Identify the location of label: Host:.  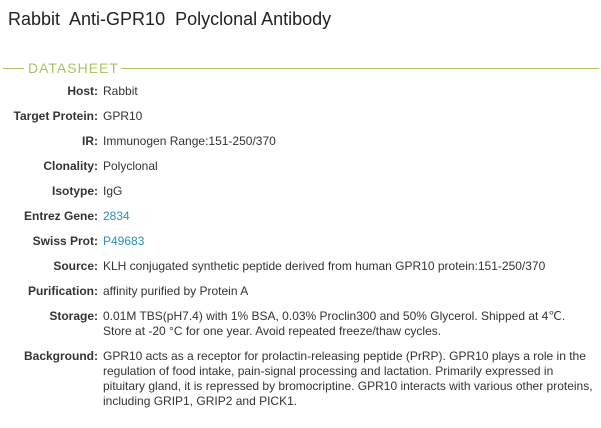
(82, 91).